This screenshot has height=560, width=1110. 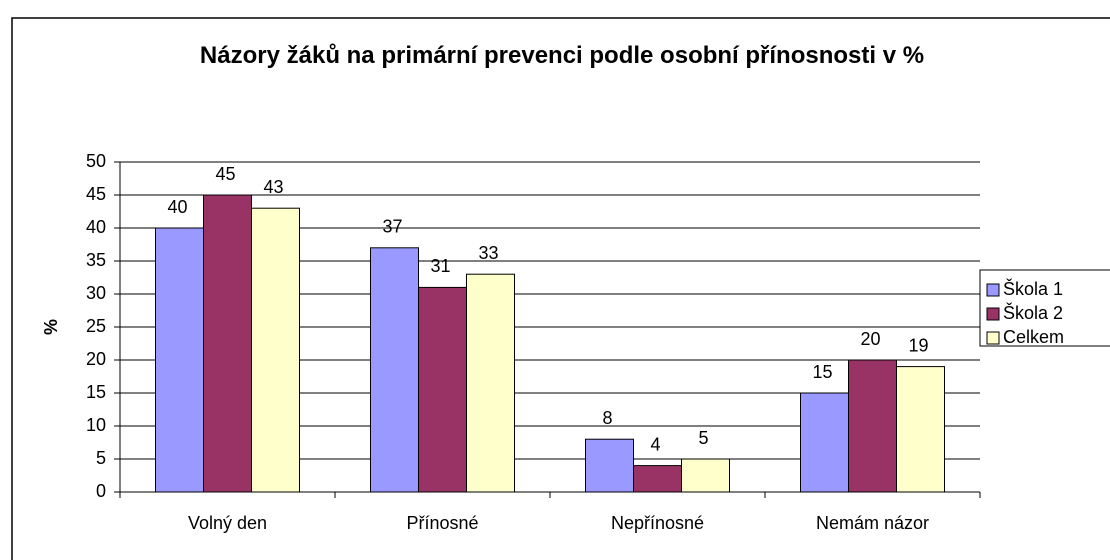 I want to click on value-label: 8, so click(x=607, y=418).